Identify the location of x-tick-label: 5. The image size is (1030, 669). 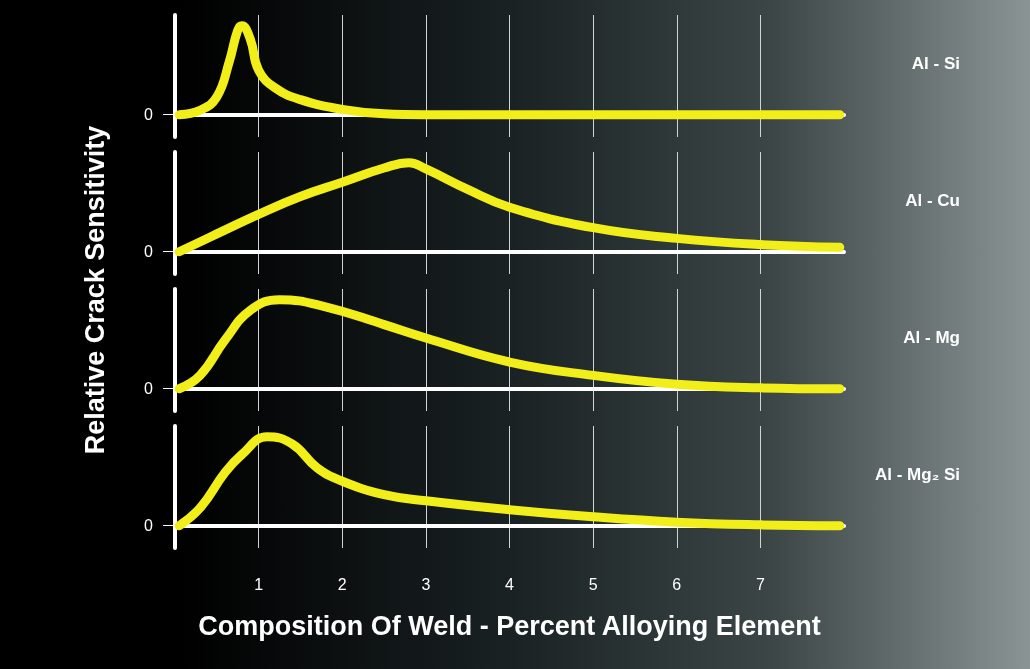
(593, 584).